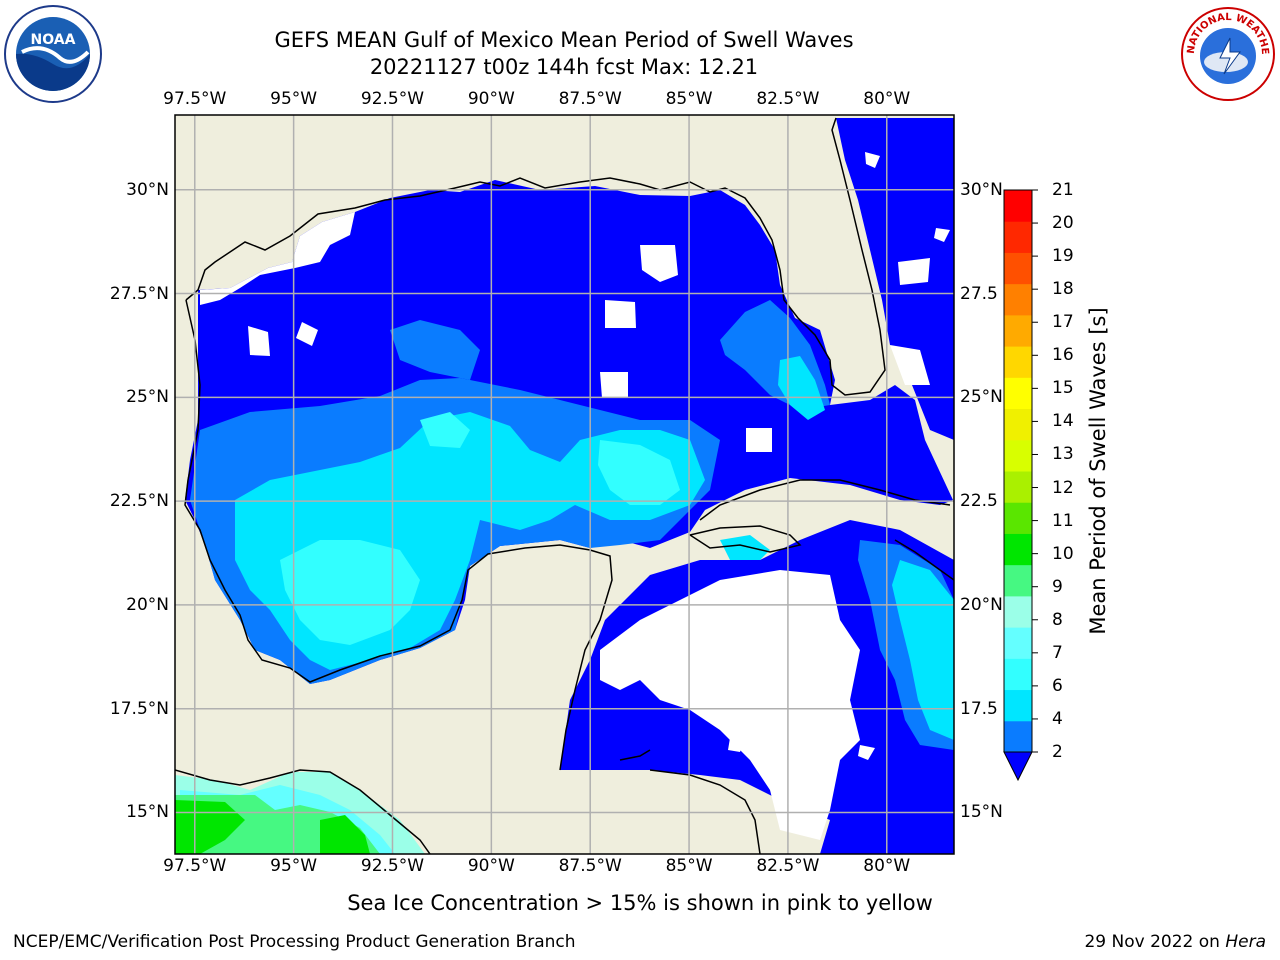 The width and height of the screenshot is (1280, 960). I want to click on lat-label-right: 20°N, so click(981, 604).